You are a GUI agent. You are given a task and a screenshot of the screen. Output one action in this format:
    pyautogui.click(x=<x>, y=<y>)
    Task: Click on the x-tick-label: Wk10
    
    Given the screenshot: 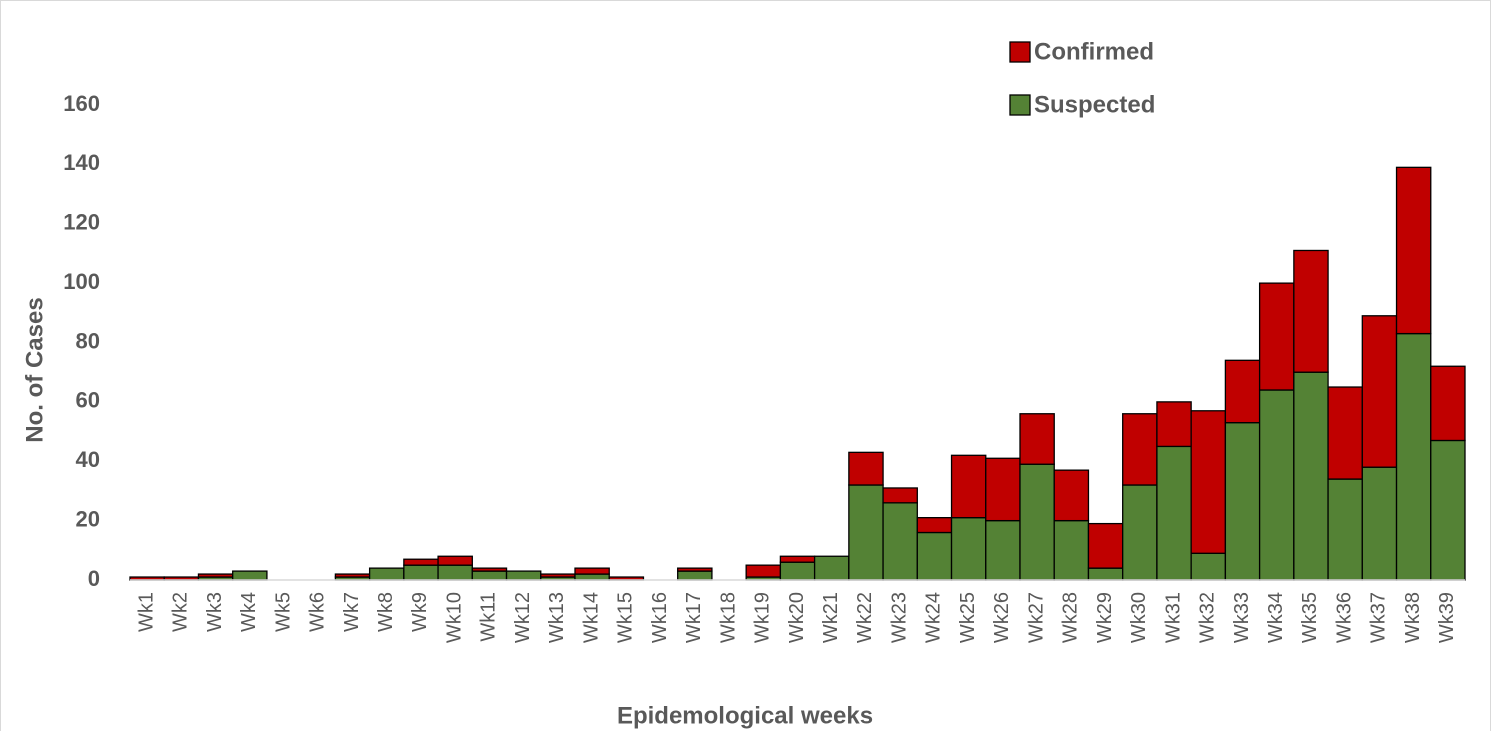 What is the action you would take?
    pyautogui.click(x=454, y=617)
    